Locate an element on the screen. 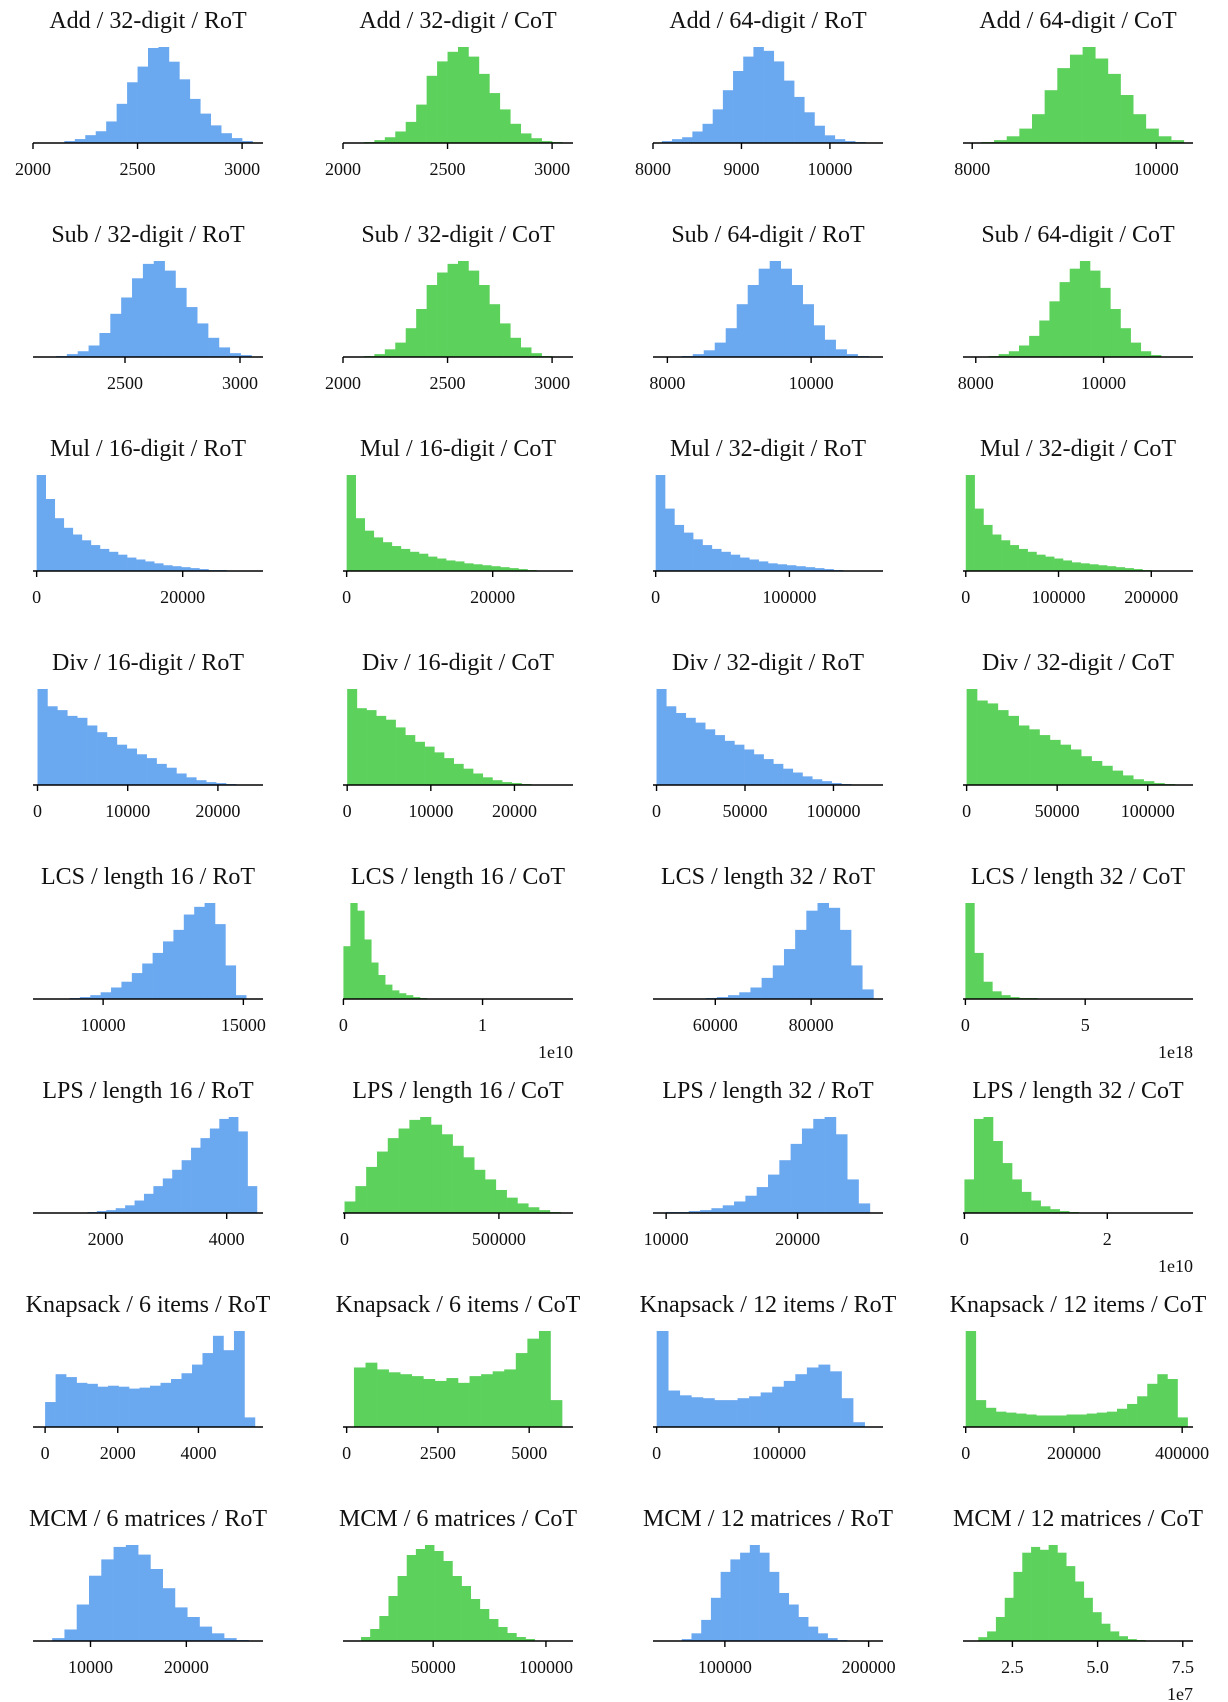 The image size is (1228, 1702). x-tick-label: 200000 is located at coordinates (1074, 1453).